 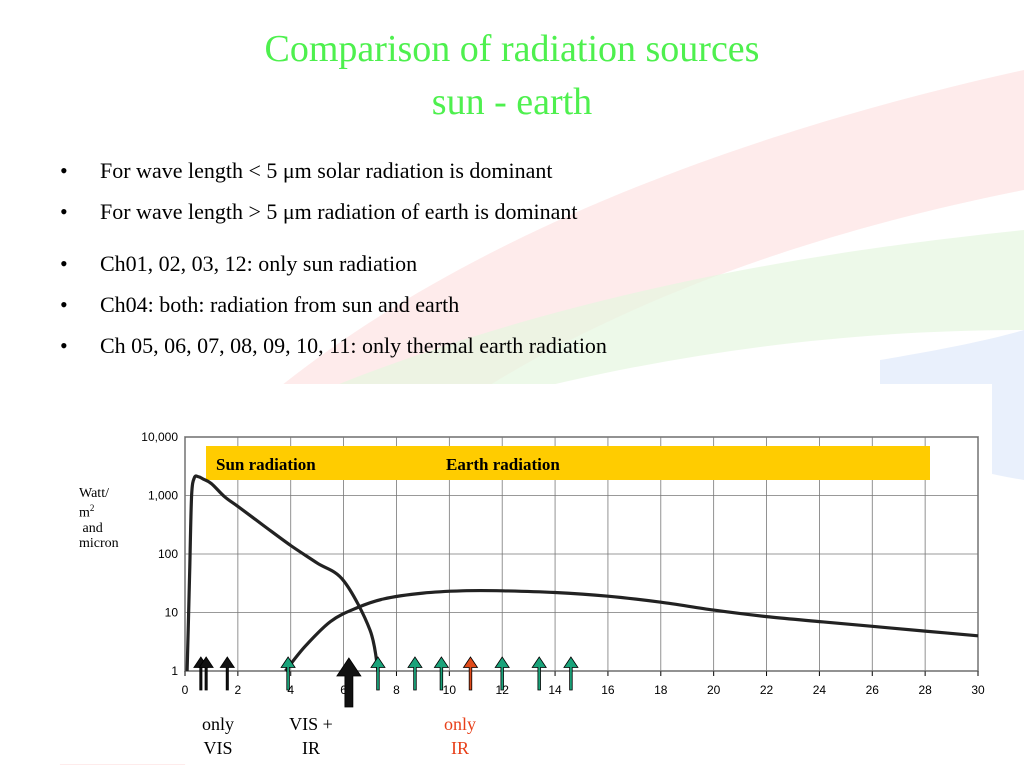 What do you see at coordinates (396, 690) in the screenshot?
I see `x-tick-label: 8` at bounding box center [396, 690].